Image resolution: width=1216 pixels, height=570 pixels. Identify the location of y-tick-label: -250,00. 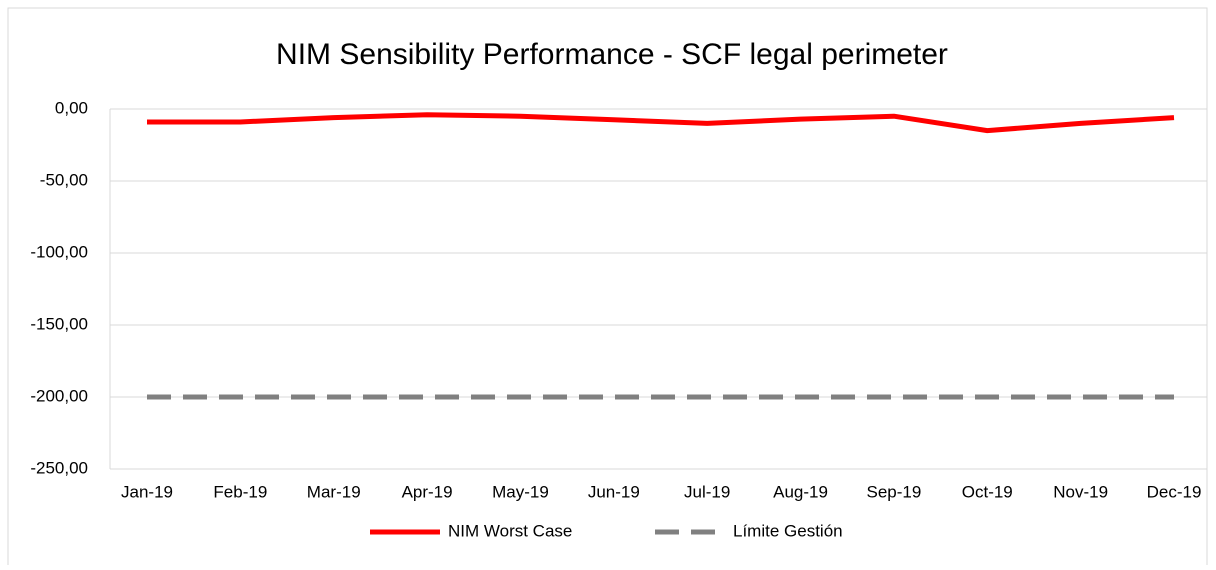
(59, 467).